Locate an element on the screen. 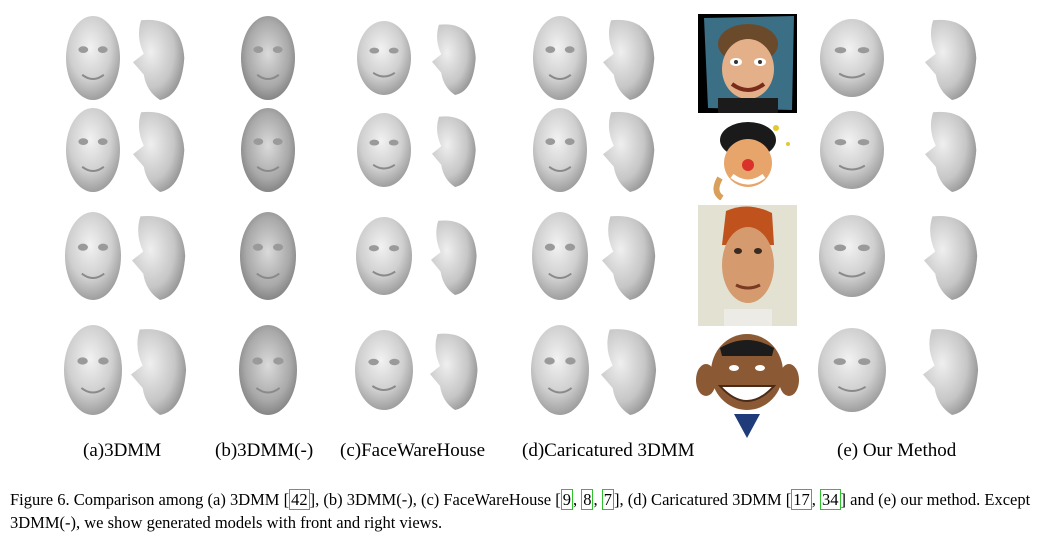 The width and height of the screenshot is (1064, 547). citation-link: 34 is located at coordinates (830, 499).